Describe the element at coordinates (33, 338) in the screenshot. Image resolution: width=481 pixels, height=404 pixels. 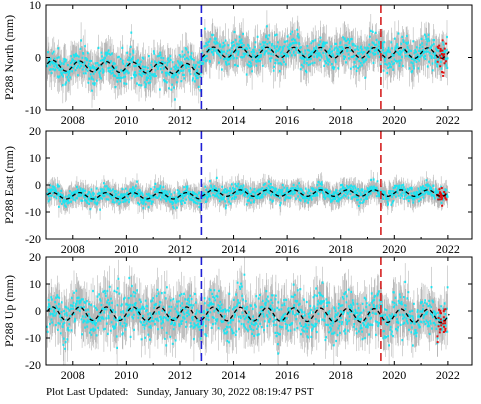
I see `y-tick-label-up--10: -10` at that location.